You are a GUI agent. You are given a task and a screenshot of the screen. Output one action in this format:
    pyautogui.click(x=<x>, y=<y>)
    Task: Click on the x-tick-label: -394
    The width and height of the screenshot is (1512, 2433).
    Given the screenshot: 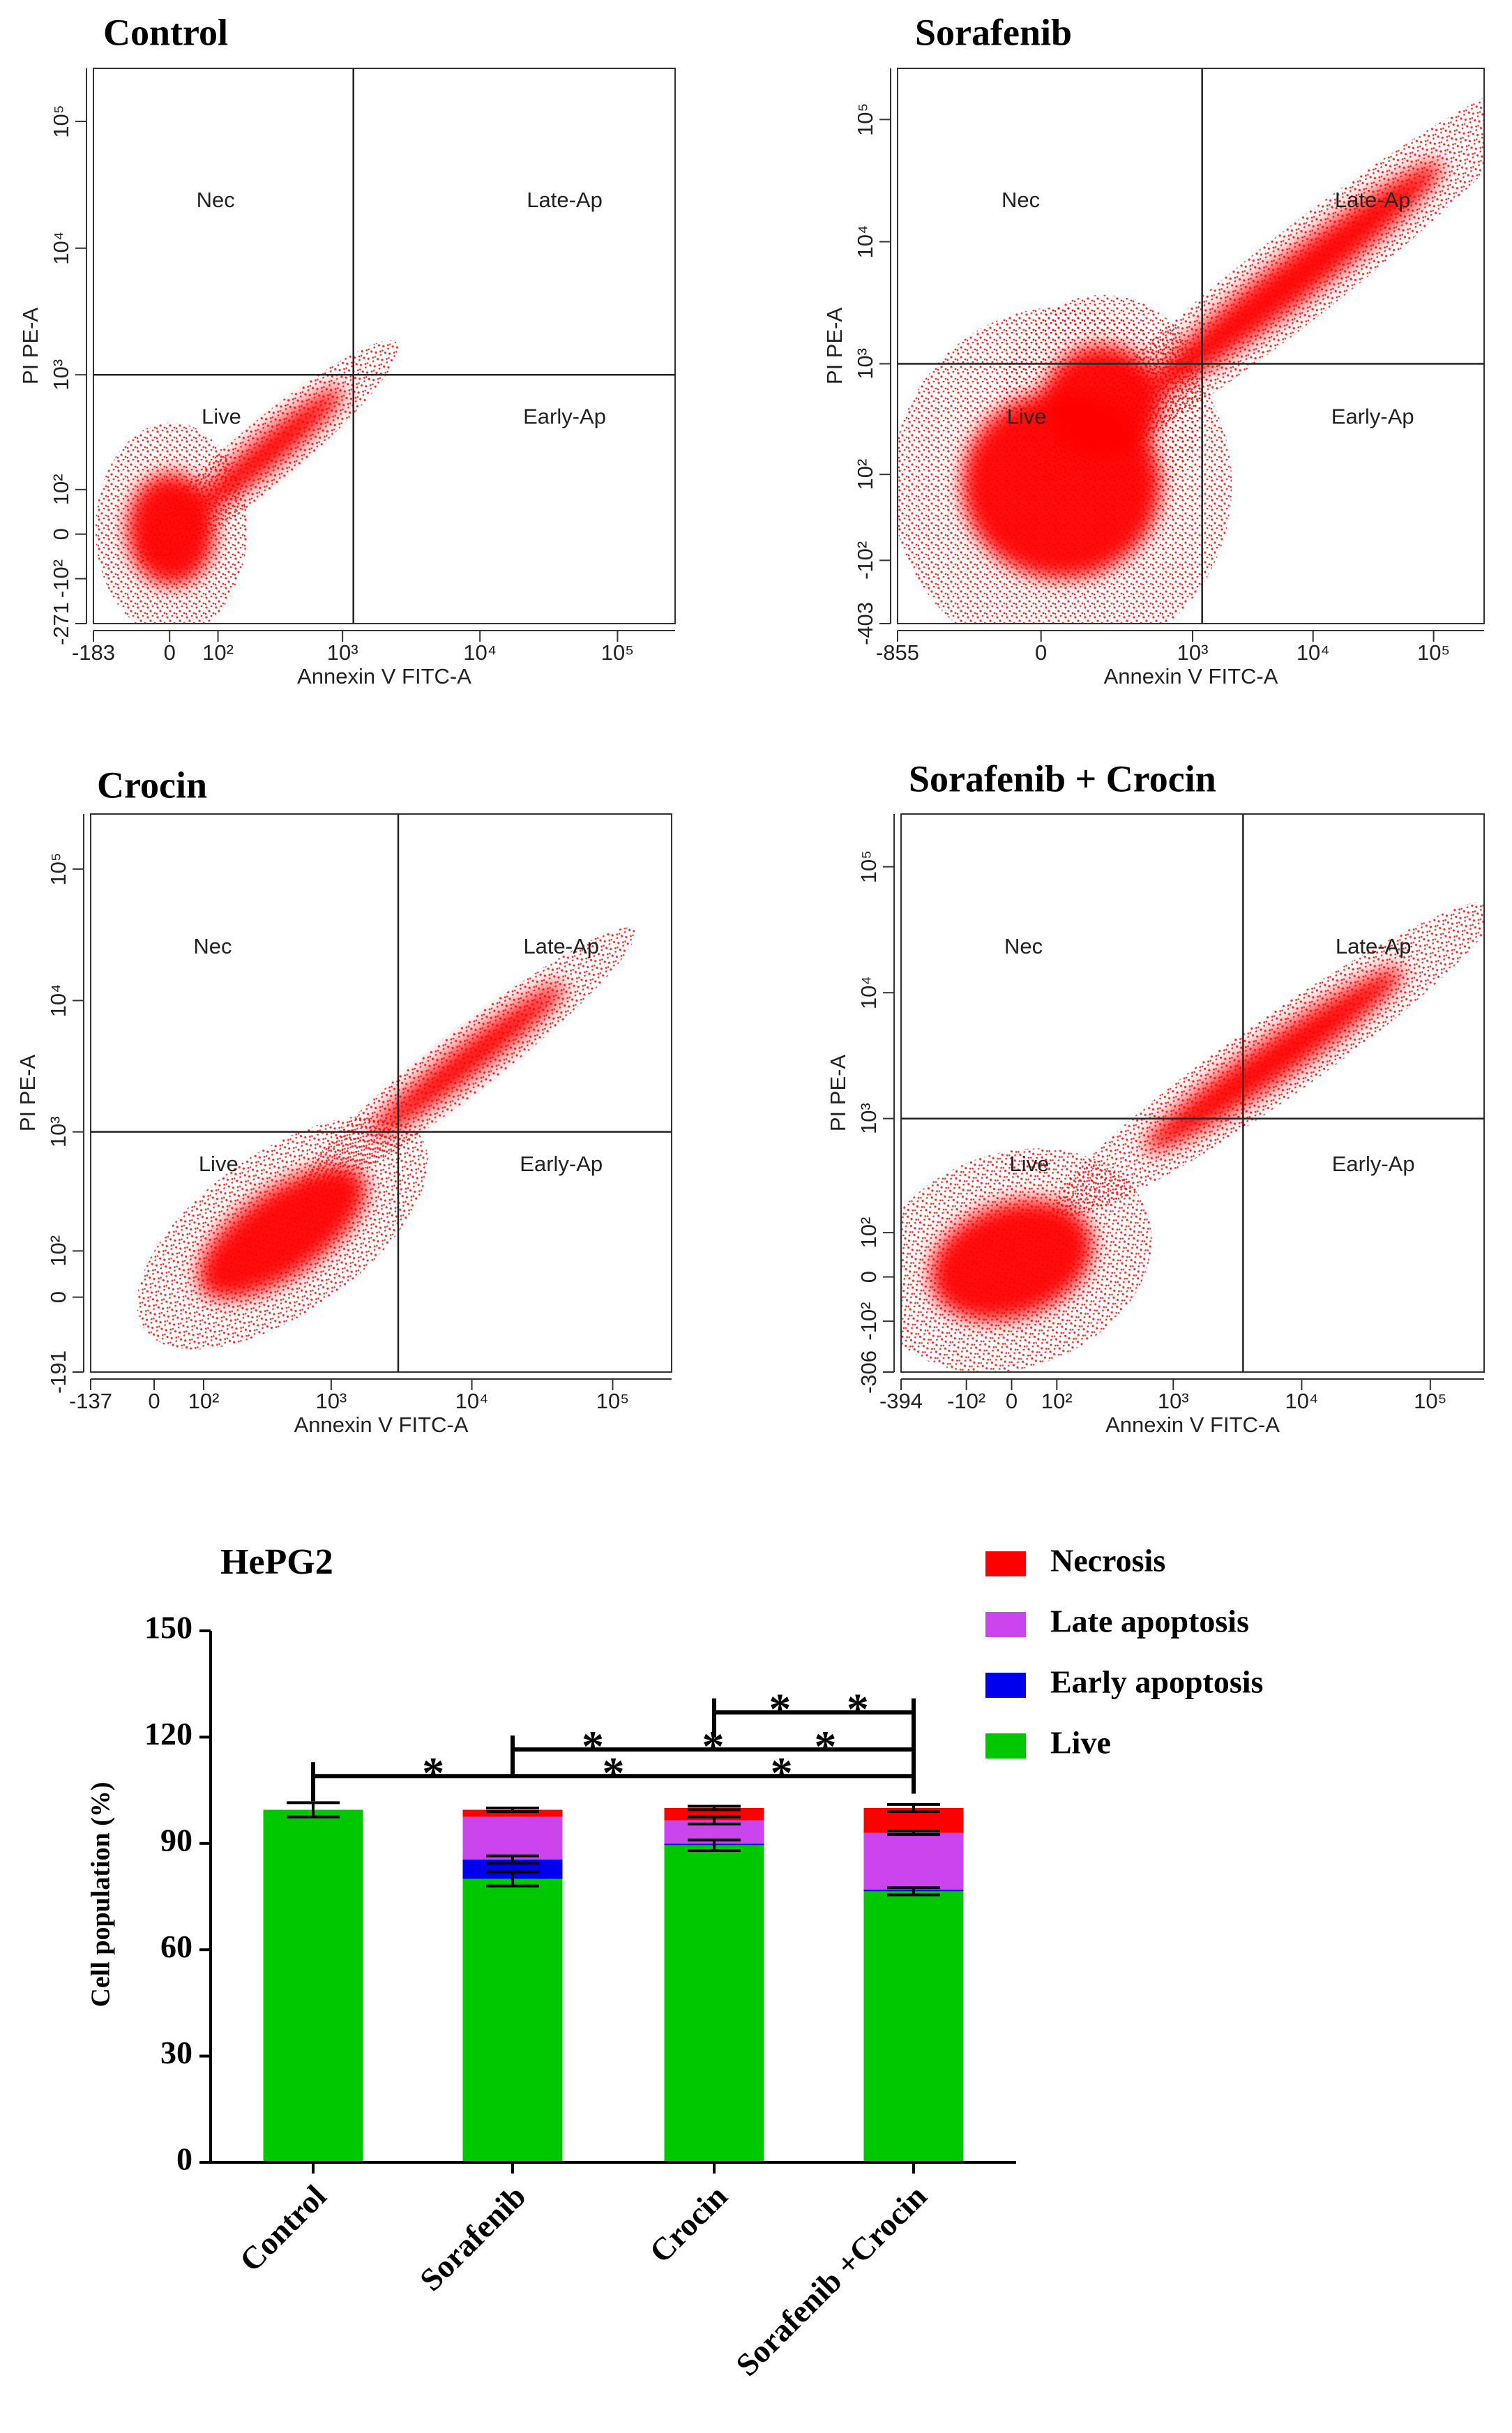 What is the action you would take?
    pyautogui.click(x=901, y=1401)
    